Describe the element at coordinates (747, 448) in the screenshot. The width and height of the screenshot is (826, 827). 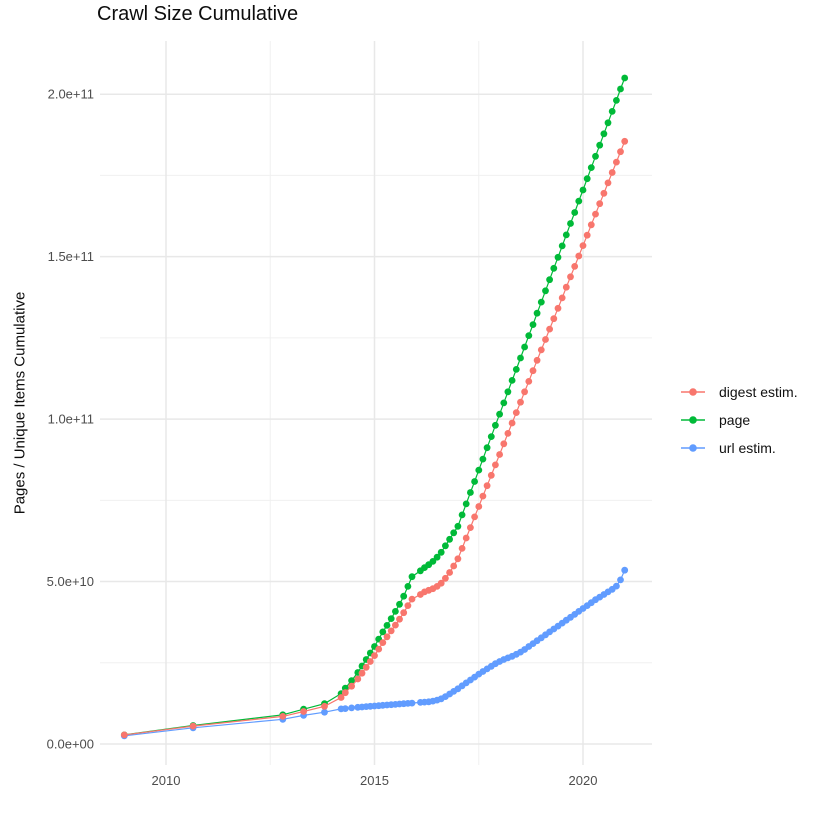
I see `legend-label: url estim.` at that location.